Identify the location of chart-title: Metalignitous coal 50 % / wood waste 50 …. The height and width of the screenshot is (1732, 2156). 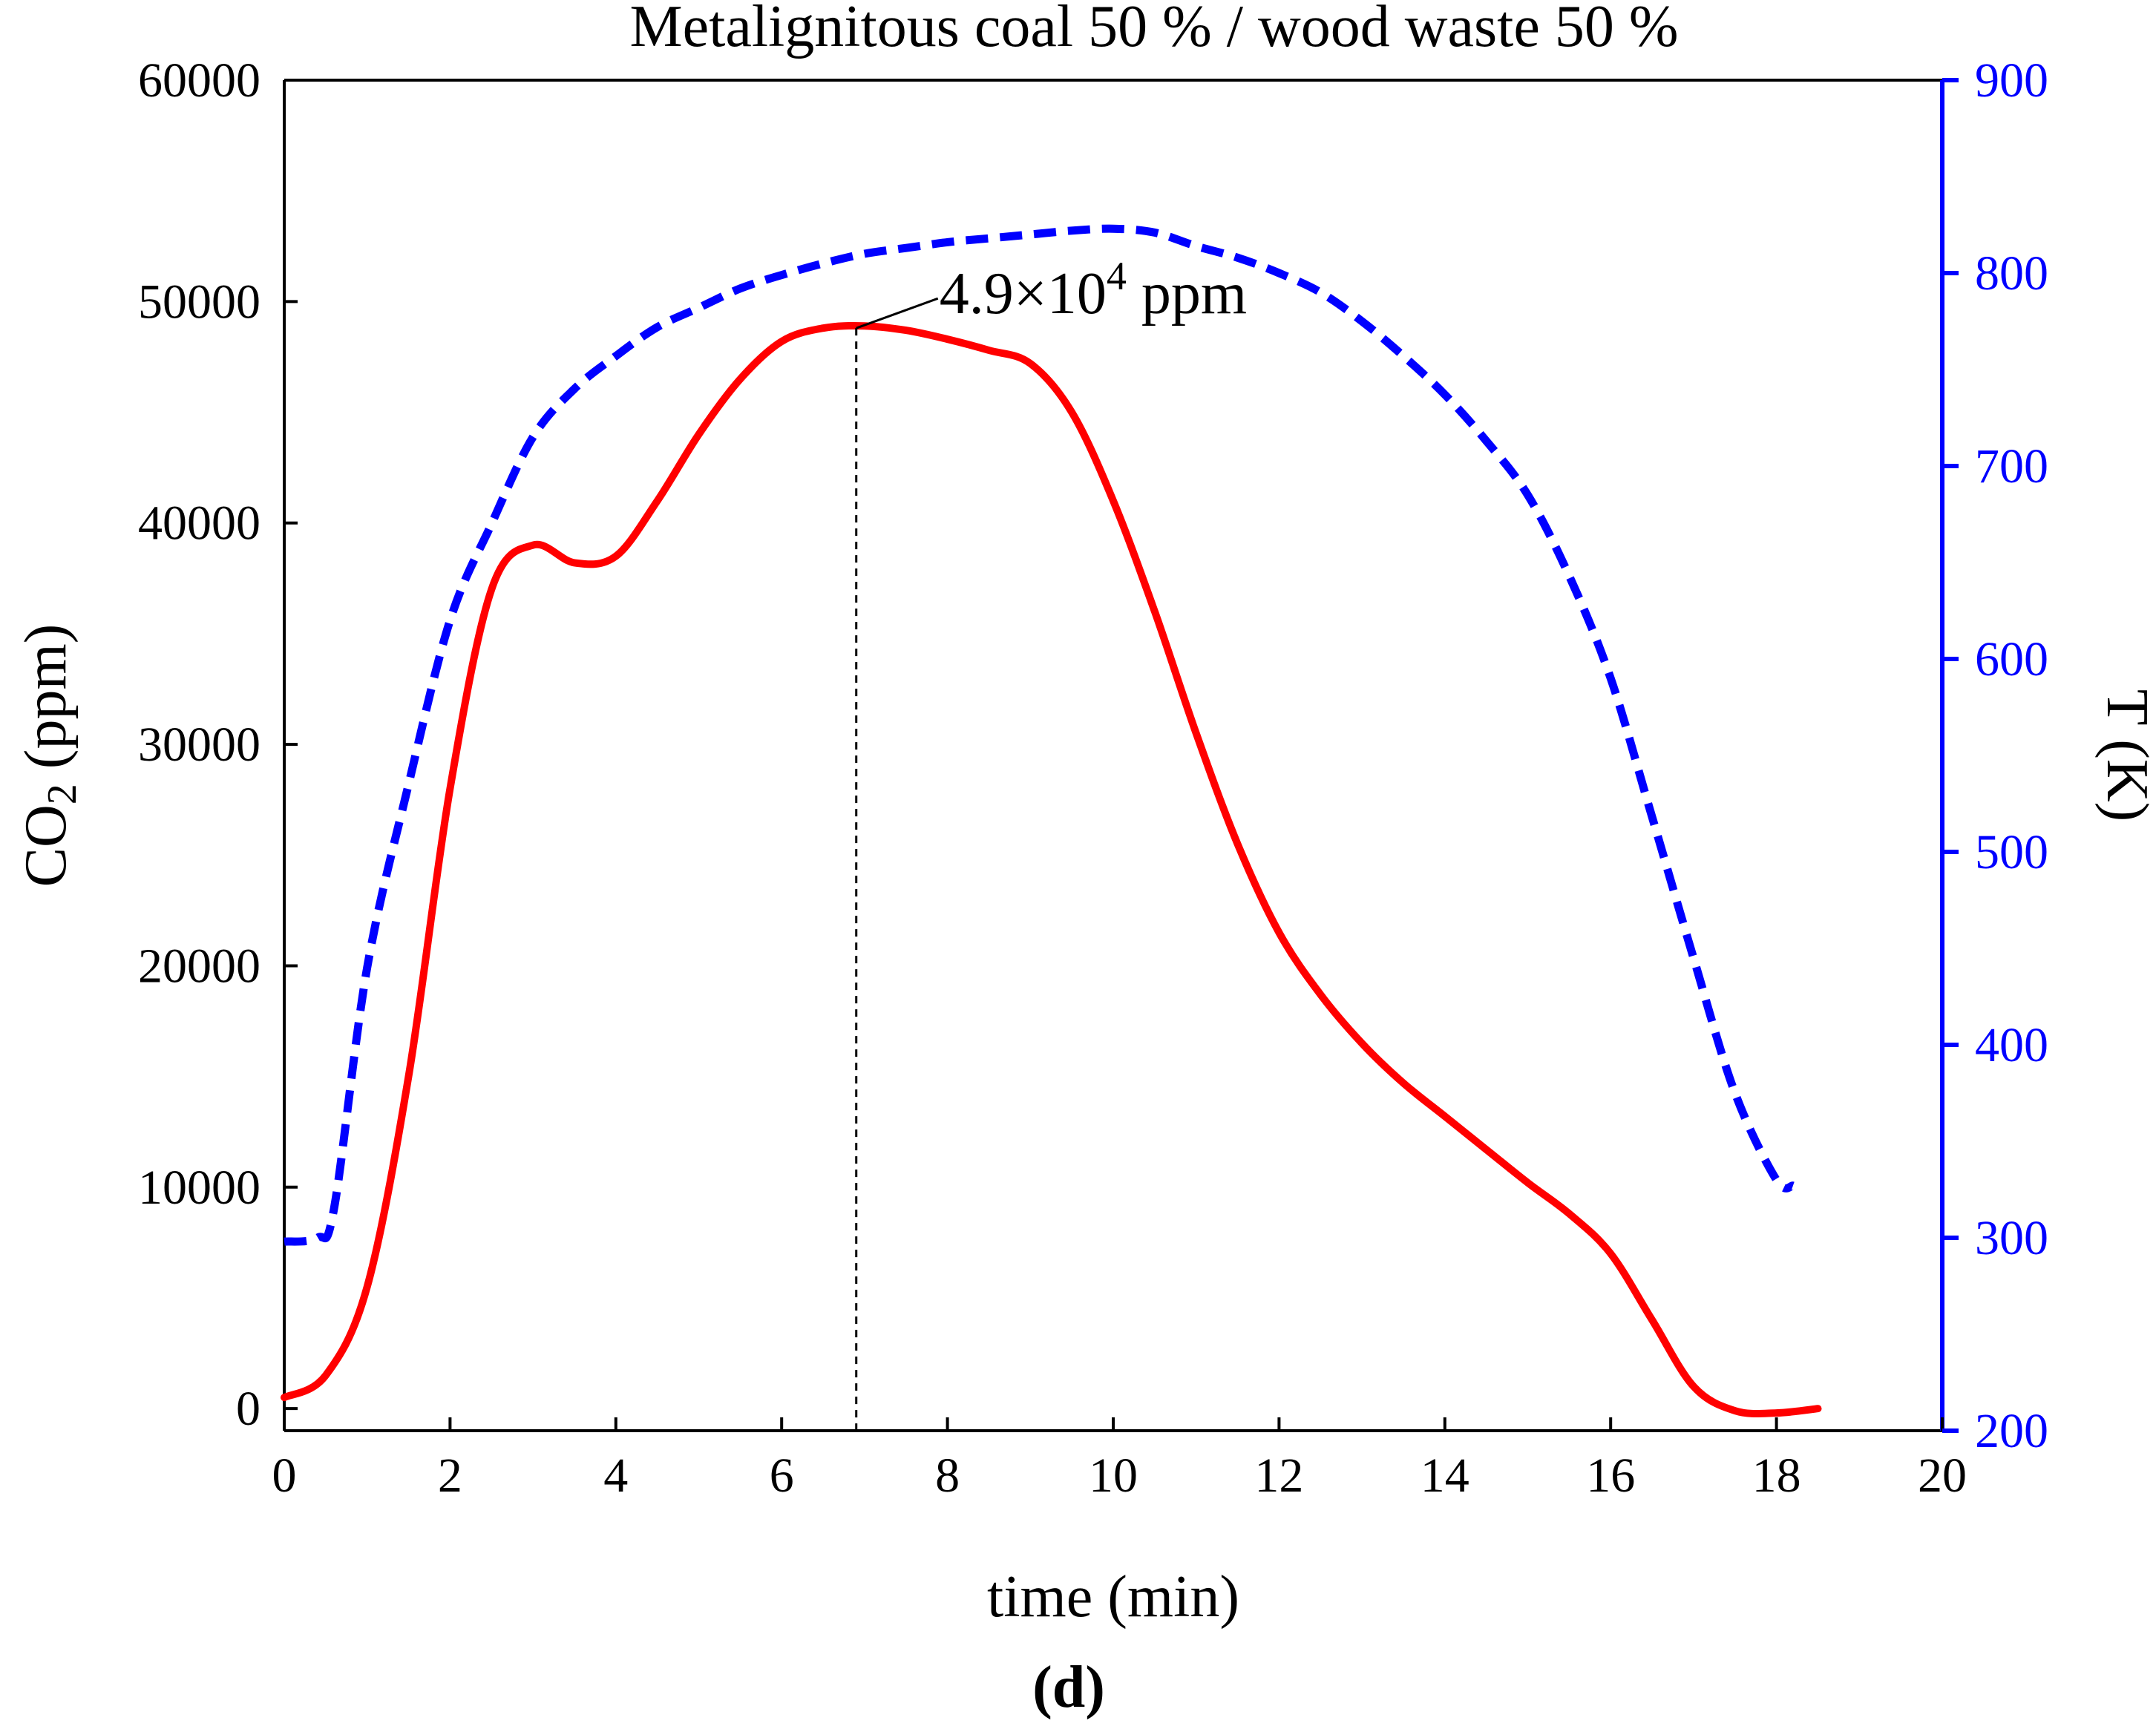
(1153, 29).